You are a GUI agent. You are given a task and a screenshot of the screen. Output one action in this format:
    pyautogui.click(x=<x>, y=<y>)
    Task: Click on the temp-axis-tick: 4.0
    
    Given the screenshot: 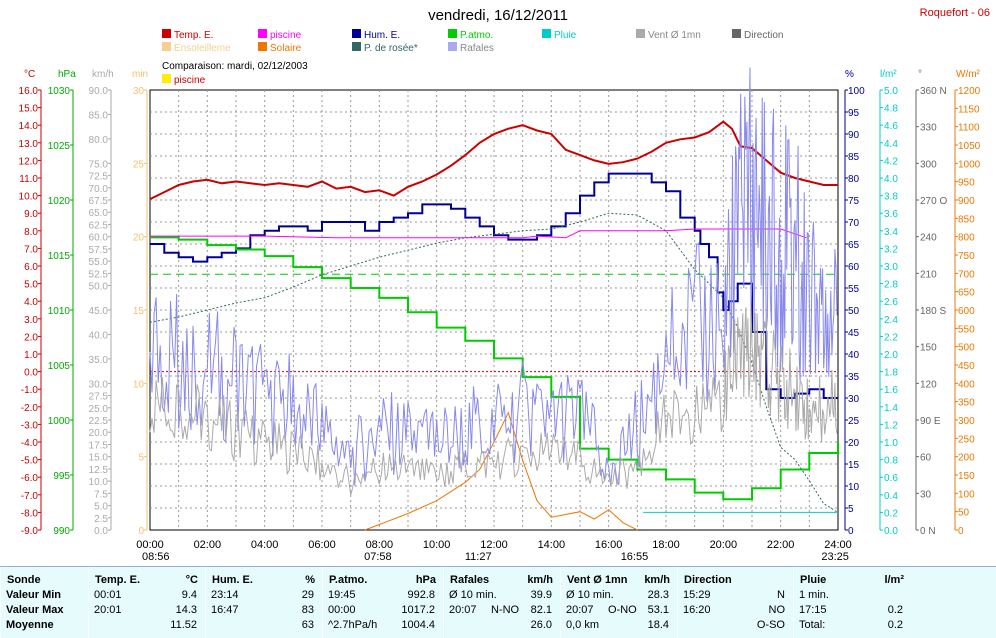 What is the action you would take?
    pyautogui.click(x=31, y=302)
    